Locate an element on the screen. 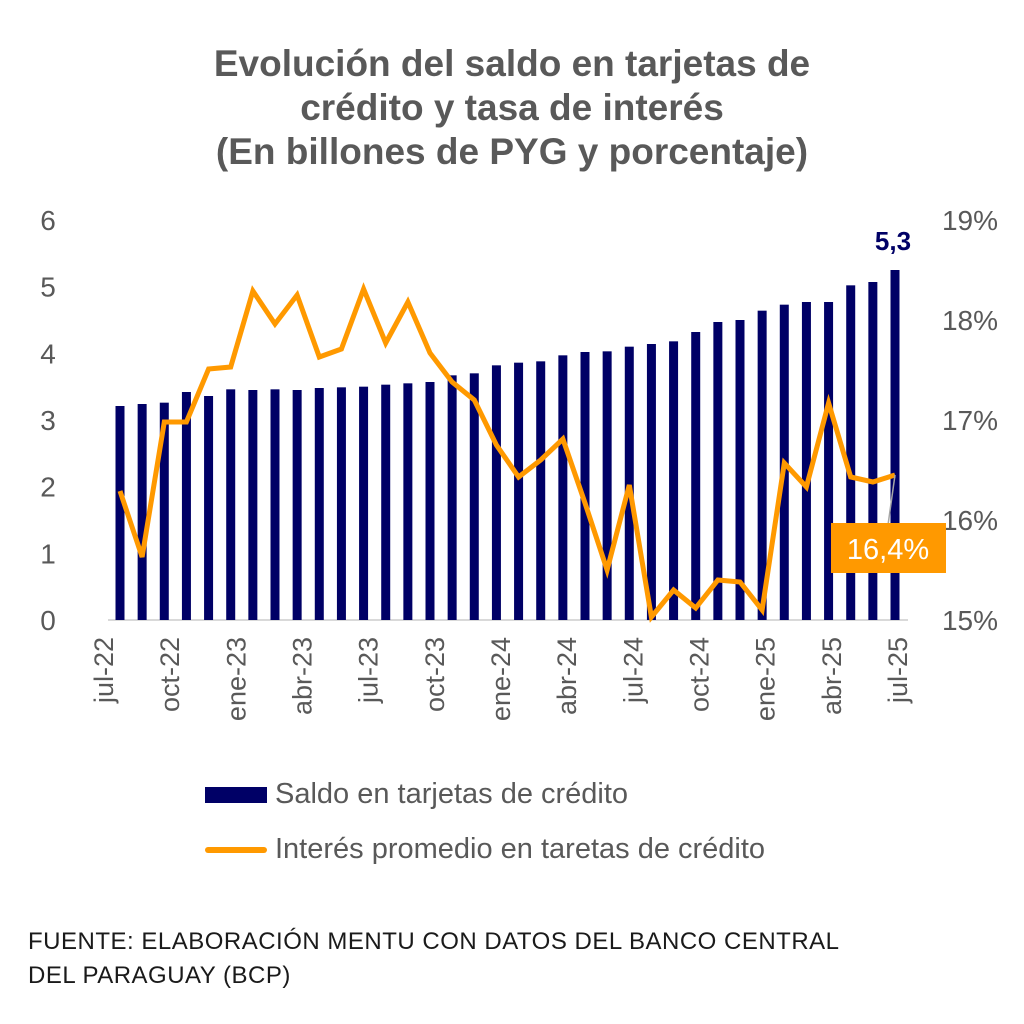 The width and height of the screenshot is (1024, 1024). right-axis-tick-label: 15% is located at coordinates (970, 620).